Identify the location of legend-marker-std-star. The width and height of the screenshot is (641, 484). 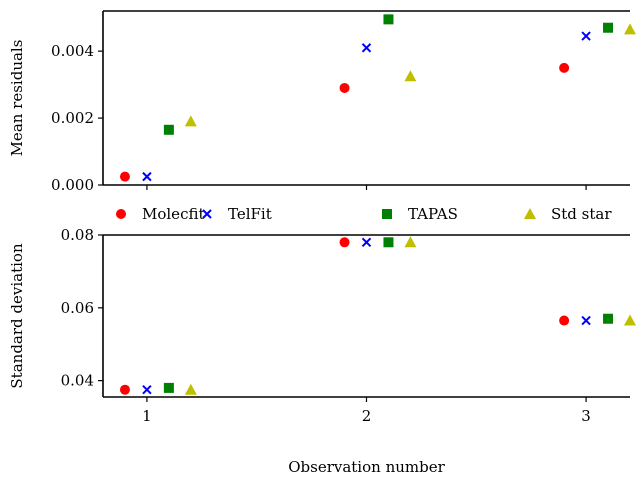
(530, 213).